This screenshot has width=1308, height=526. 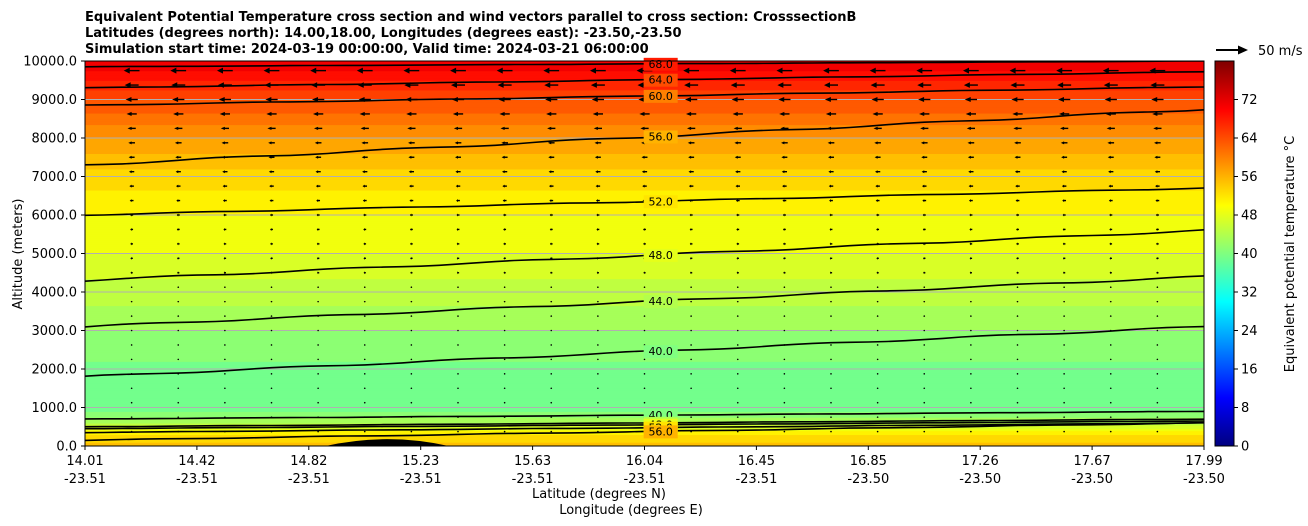 I want to click on colorbar-tick-label: 8, so click(x=1245, y=408).